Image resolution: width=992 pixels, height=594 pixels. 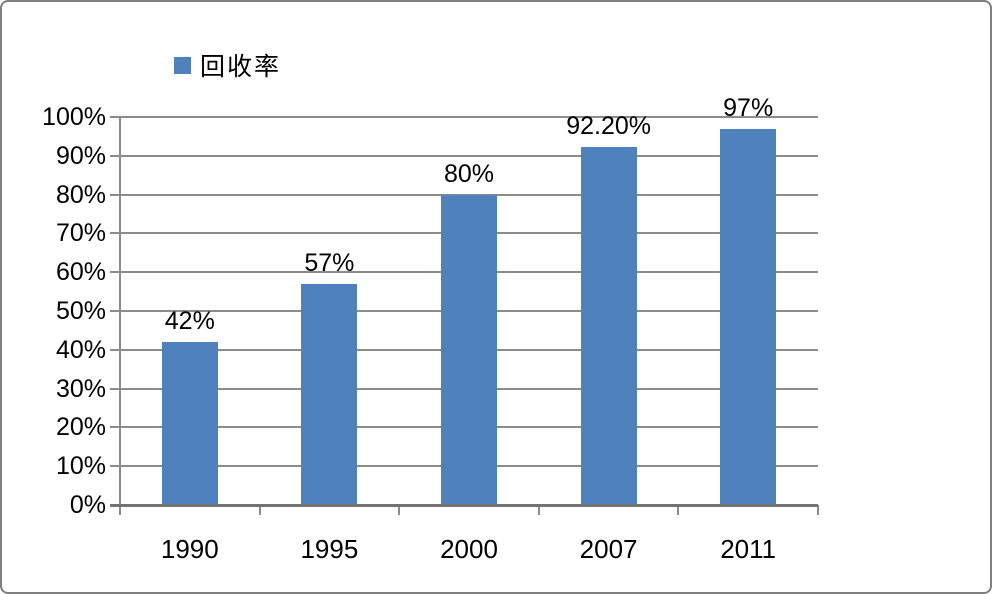 I want to click on y-axis-label: 50%, so click(x=80, y=311).